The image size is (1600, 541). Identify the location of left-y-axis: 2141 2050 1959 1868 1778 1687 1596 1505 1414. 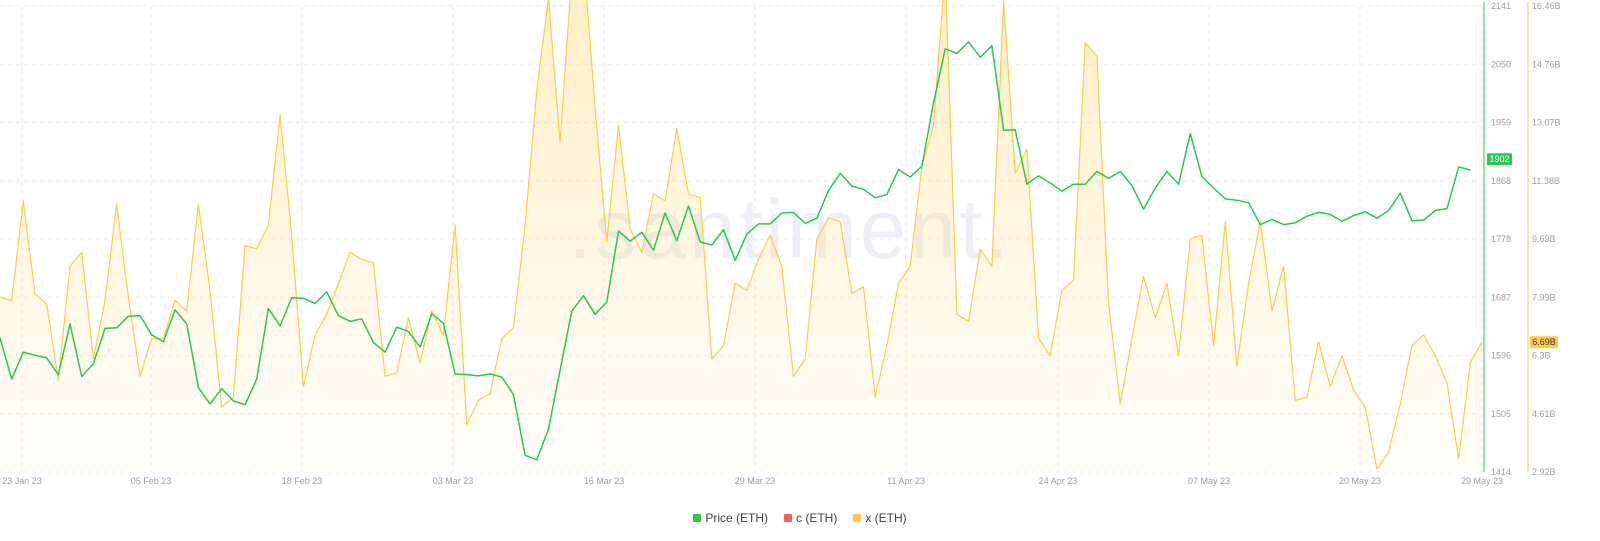
(1497, 239).